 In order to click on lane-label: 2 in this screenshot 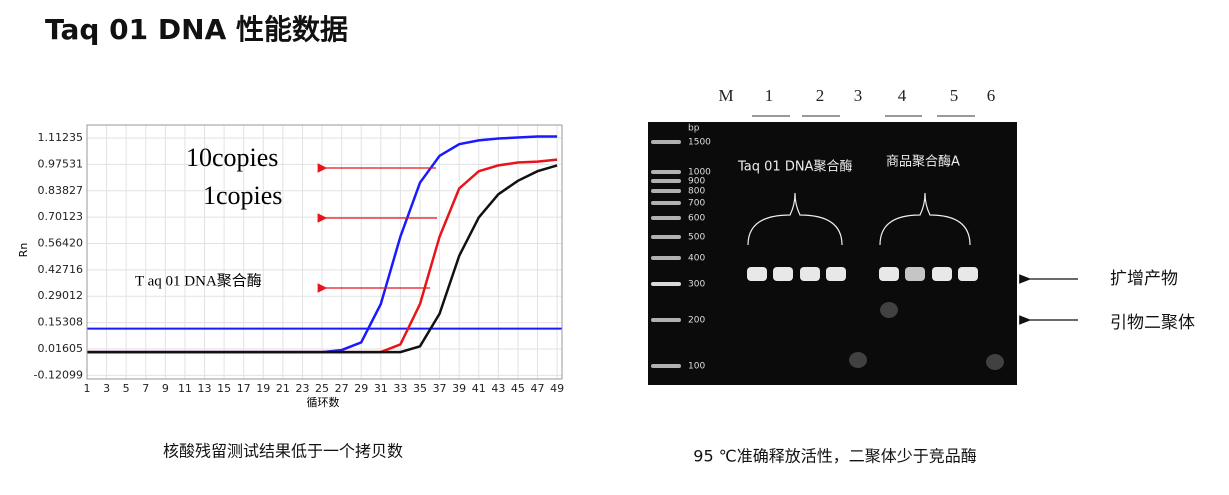, I will do `click(820, 95)`.